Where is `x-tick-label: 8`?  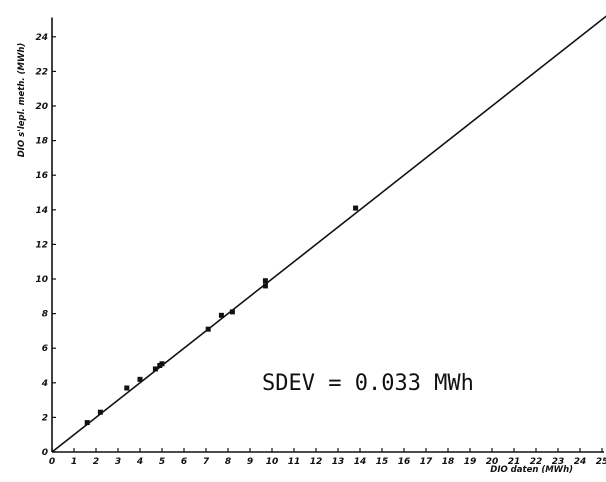 x-tick-label: 8 is located at coordinates (228, 462).